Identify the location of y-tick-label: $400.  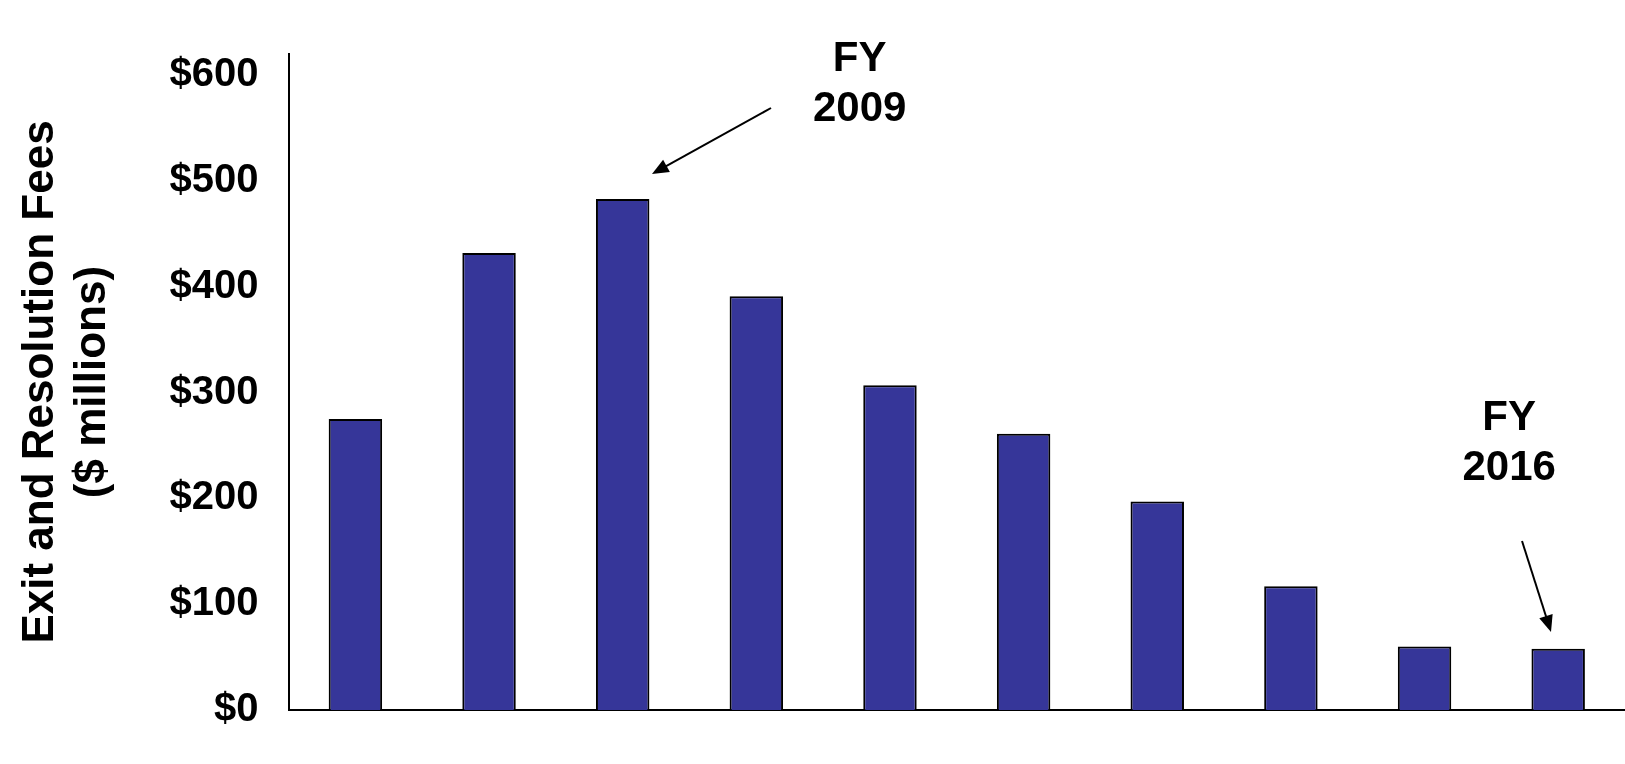
(214, 283).